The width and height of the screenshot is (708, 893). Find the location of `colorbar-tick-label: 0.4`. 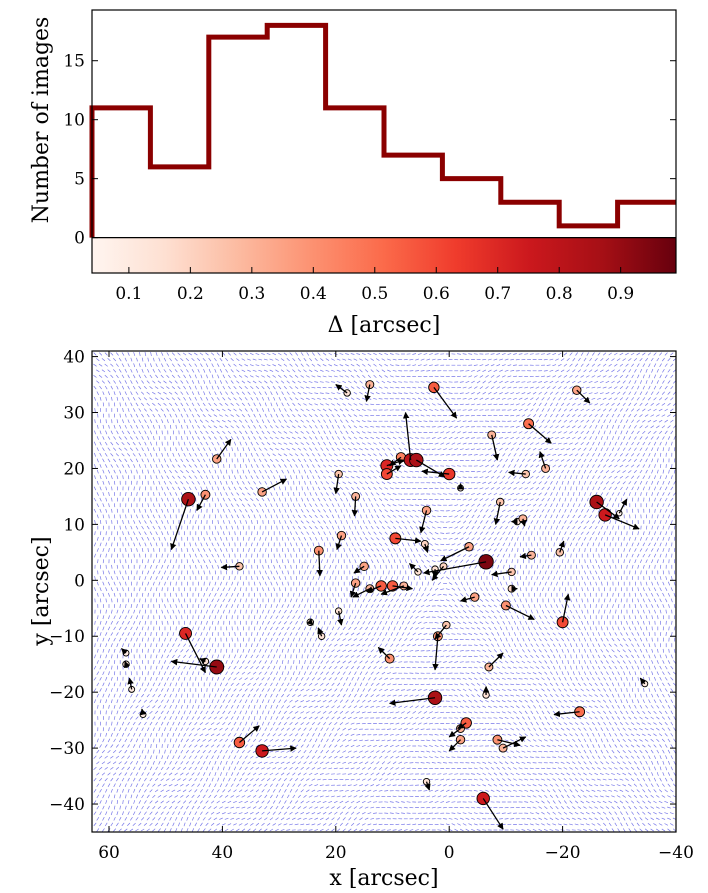

colorbar-tick-label: 0.4 is located at coordinates (313, 294).